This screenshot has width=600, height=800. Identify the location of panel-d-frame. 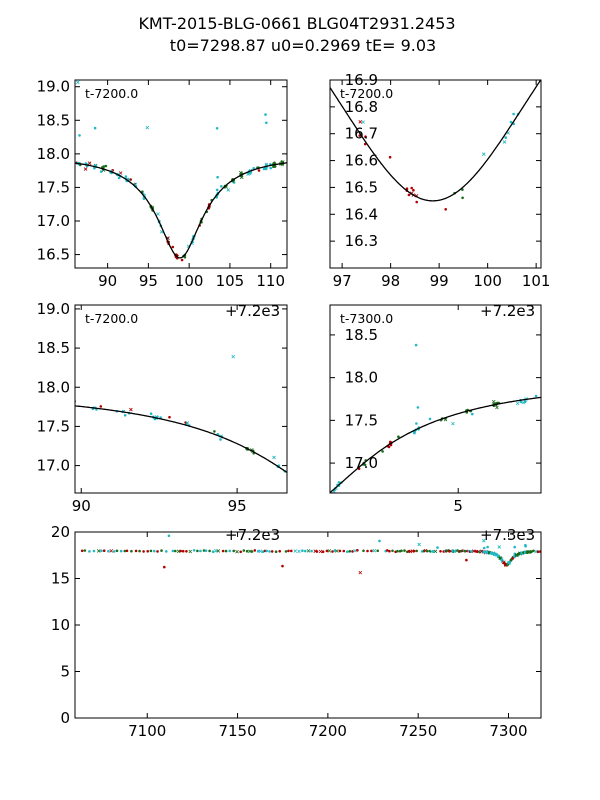
(435, 399).